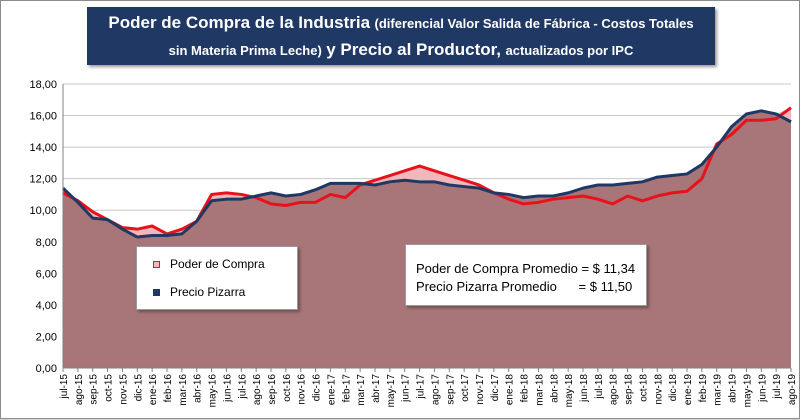 This screenshot has height=420, width=800. What do you see at coordinates (227, 388) in the screenshot?
I see `x-tick-label: jun-16` at bounding box center [227, 388].